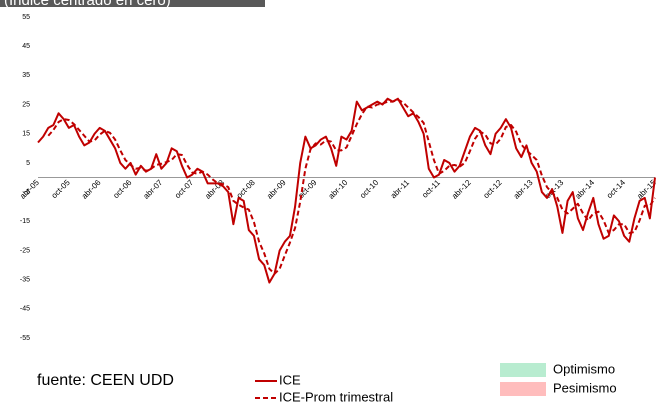 The image size is (657, 404). Describe the element at coordinates (25, 338) in the screenshot. I see `y-tick-label: -55` at that location.